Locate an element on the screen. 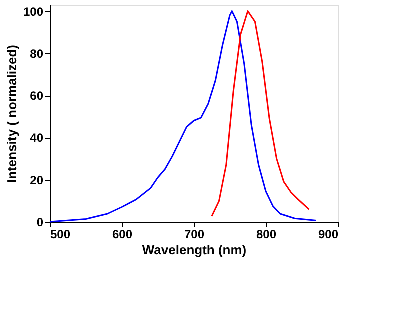 Image resolution: width=403 pixels, height=320 pixels. y-tick-label: 100 is located at coordinates (33, 11).